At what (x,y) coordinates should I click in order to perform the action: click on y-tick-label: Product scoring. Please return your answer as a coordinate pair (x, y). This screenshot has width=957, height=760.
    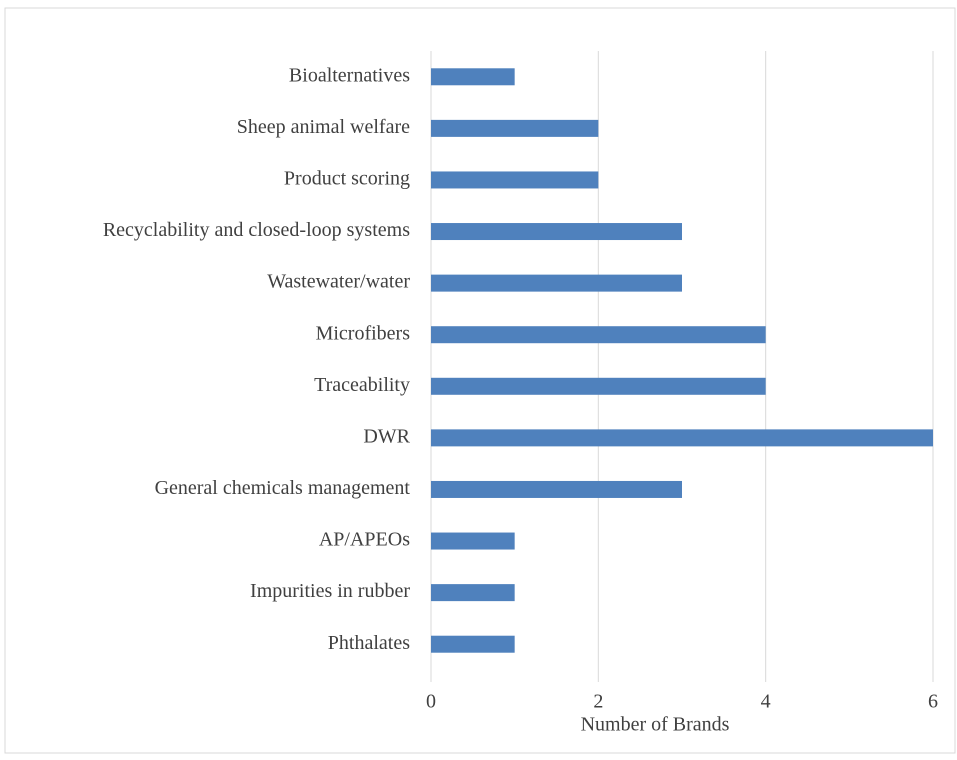
    Looking at the image, I should click on (347, 179).